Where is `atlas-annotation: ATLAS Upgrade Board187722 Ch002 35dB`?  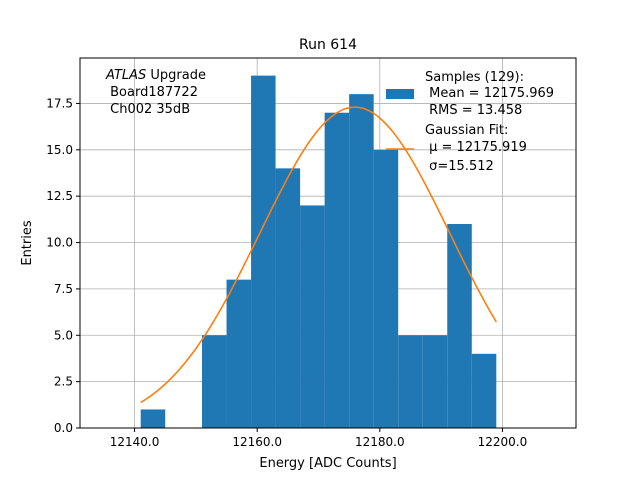 atlas-annotation: ATLAS Upgrade Board187722 Ch002 35dB is located at coordinates (155, 92).